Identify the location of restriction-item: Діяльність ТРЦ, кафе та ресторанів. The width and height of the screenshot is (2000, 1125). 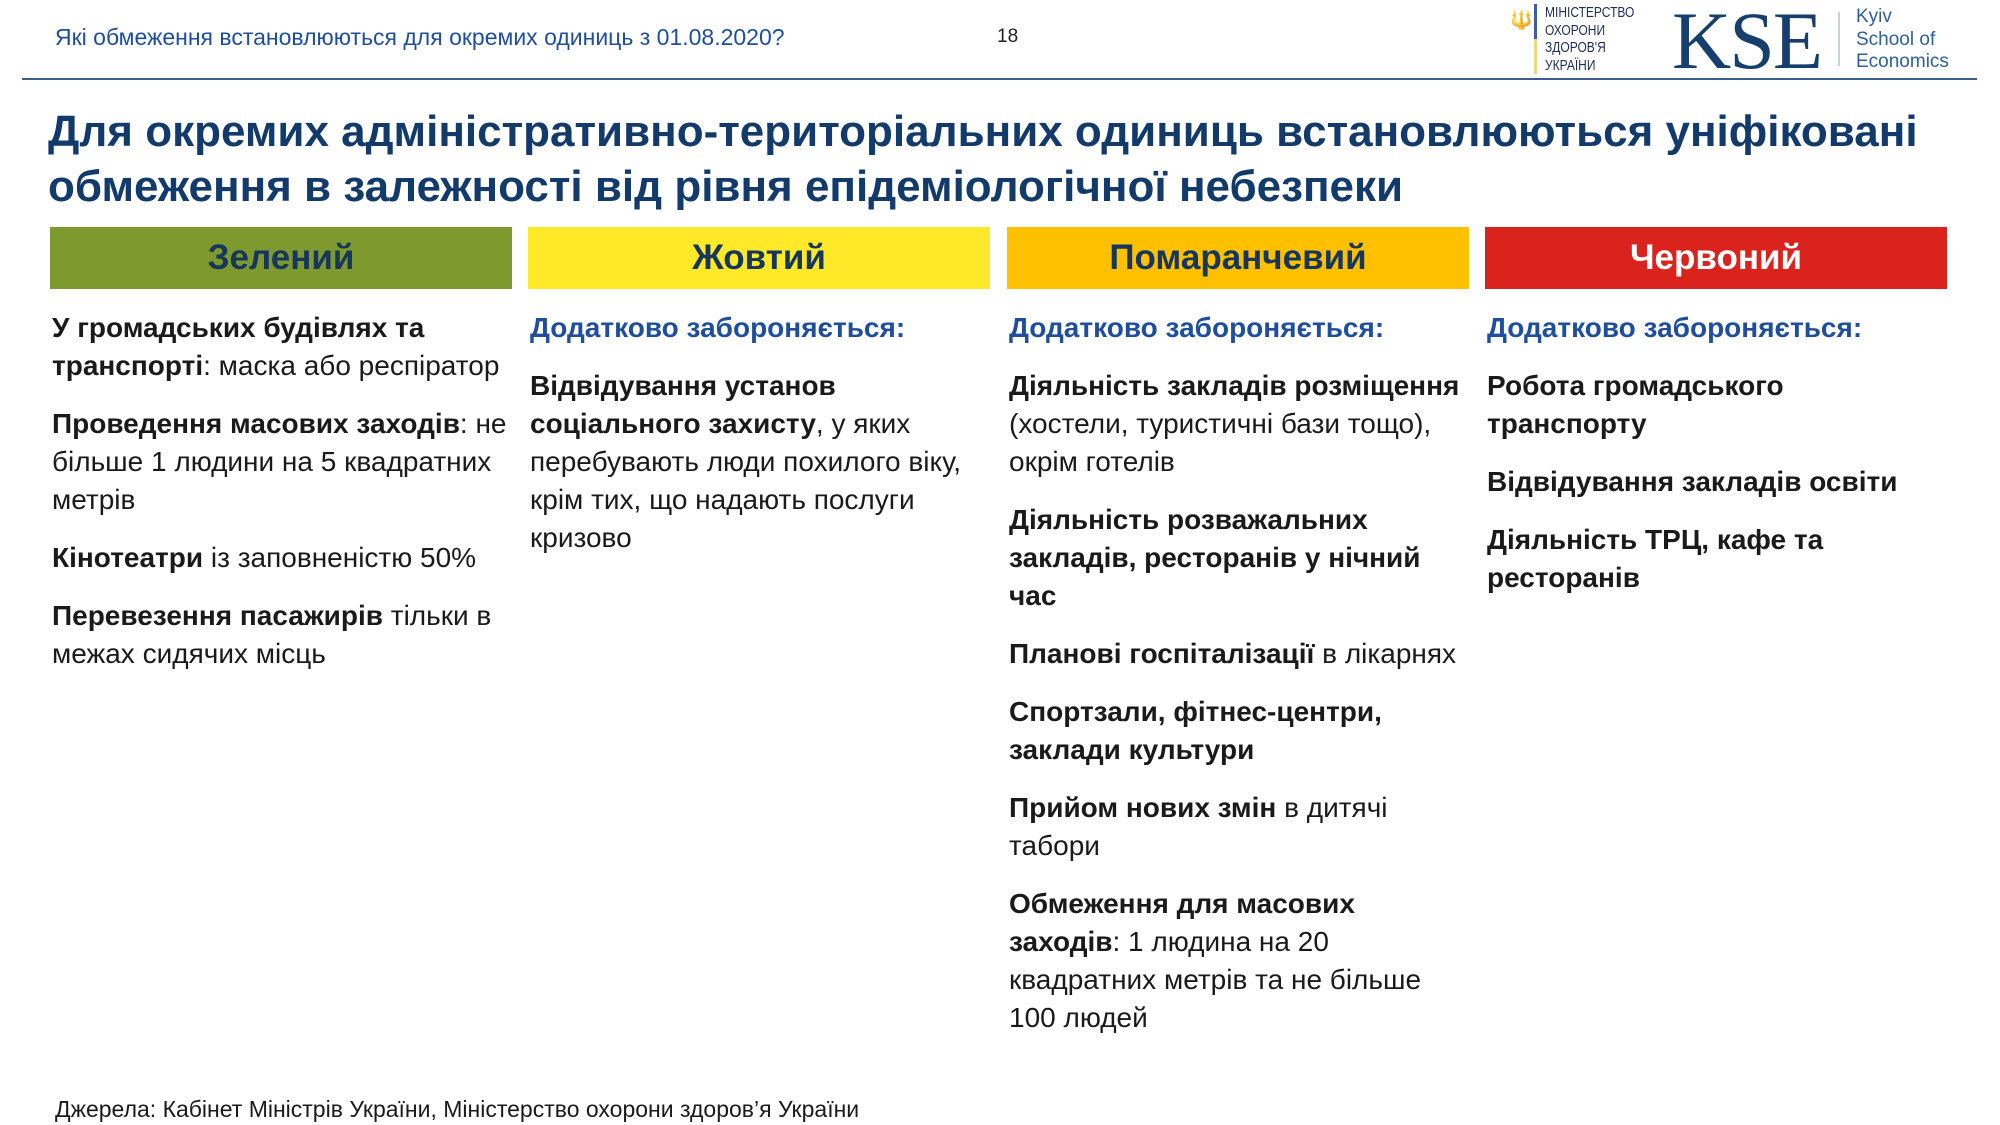
(1716, 559).